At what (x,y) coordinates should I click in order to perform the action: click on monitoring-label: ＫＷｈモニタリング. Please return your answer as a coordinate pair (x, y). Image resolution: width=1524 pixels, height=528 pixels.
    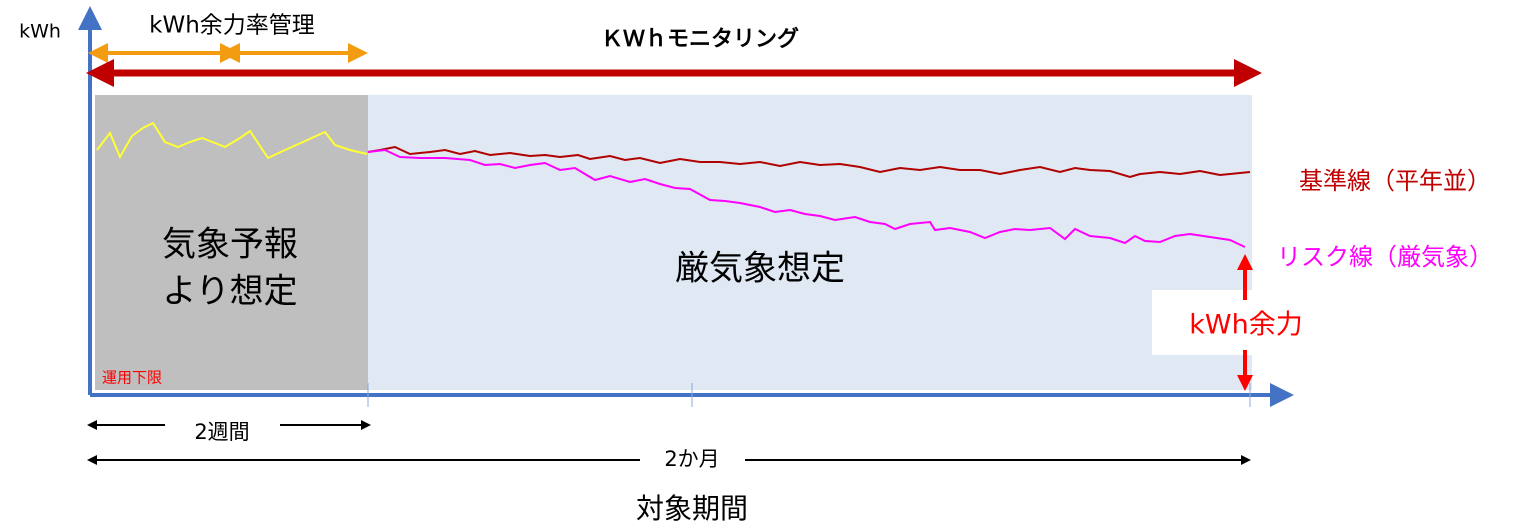
    Looking at the image, I should click on (700, 39).